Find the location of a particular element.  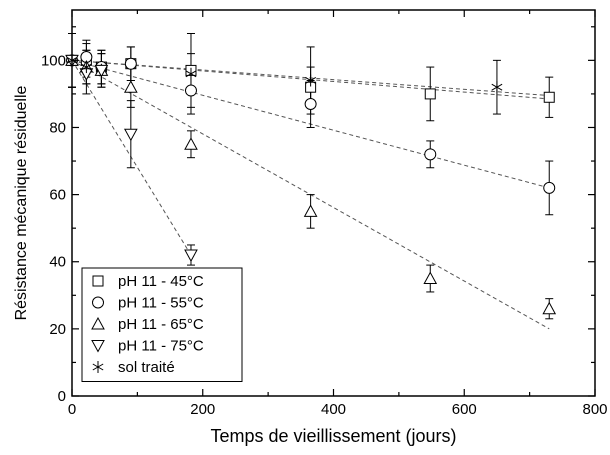

fit-line is located at coordinates (131, 158).